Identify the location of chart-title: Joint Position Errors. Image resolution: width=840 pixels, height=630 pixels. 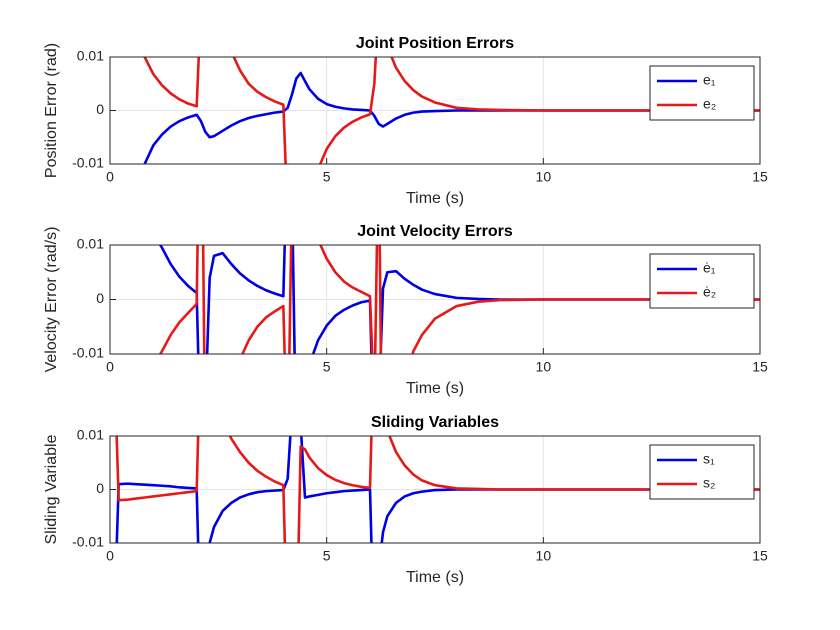
(435, 43).